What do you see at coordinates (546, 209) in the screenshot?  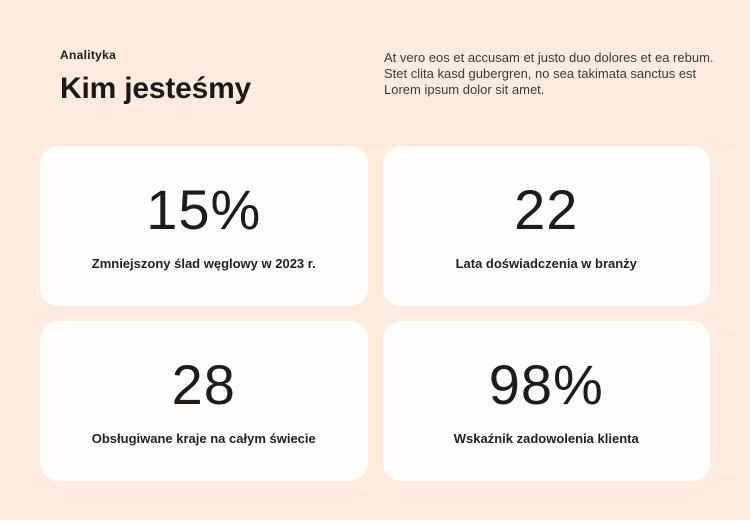 I see `stat-value: 22` at bounding box center [546, 209].